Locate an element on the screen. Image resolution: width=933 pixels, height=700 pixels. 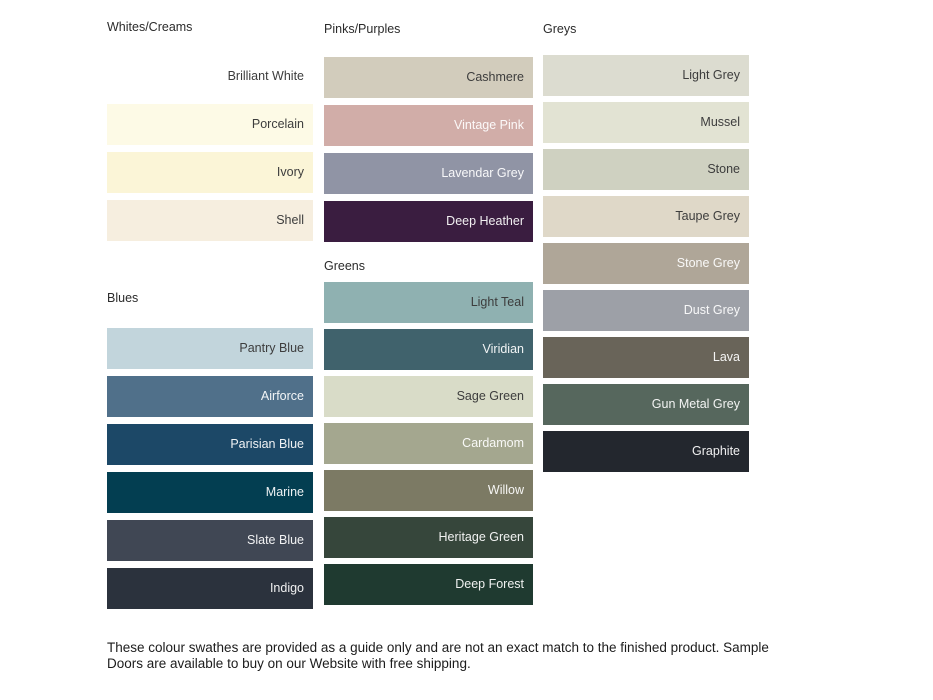
swatch-lava: Lava is located at coordinates (646, 357).